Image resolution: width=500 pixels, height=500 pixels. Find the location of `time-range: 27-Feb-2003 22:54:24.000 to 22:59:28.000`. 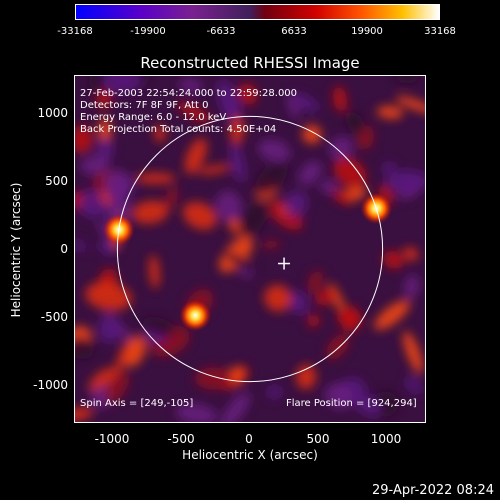

time-range: 27-Feb-2003 22:54:24.000 to 22:59:28.000 is located at coordinates (189, 93).